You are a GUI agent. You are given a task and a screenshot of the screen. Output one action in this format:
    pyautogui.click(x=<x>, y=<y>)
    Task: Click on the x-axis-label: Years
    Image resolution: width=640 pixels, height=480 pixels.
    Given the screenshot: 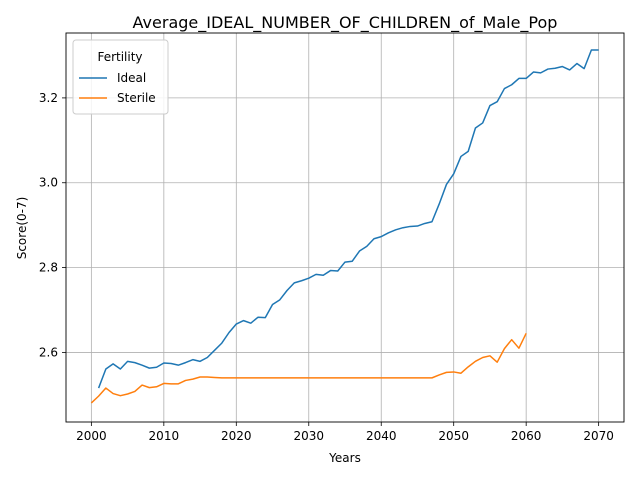 What is the action you would take?
    pyautogui.click(x=344, y=458)
    